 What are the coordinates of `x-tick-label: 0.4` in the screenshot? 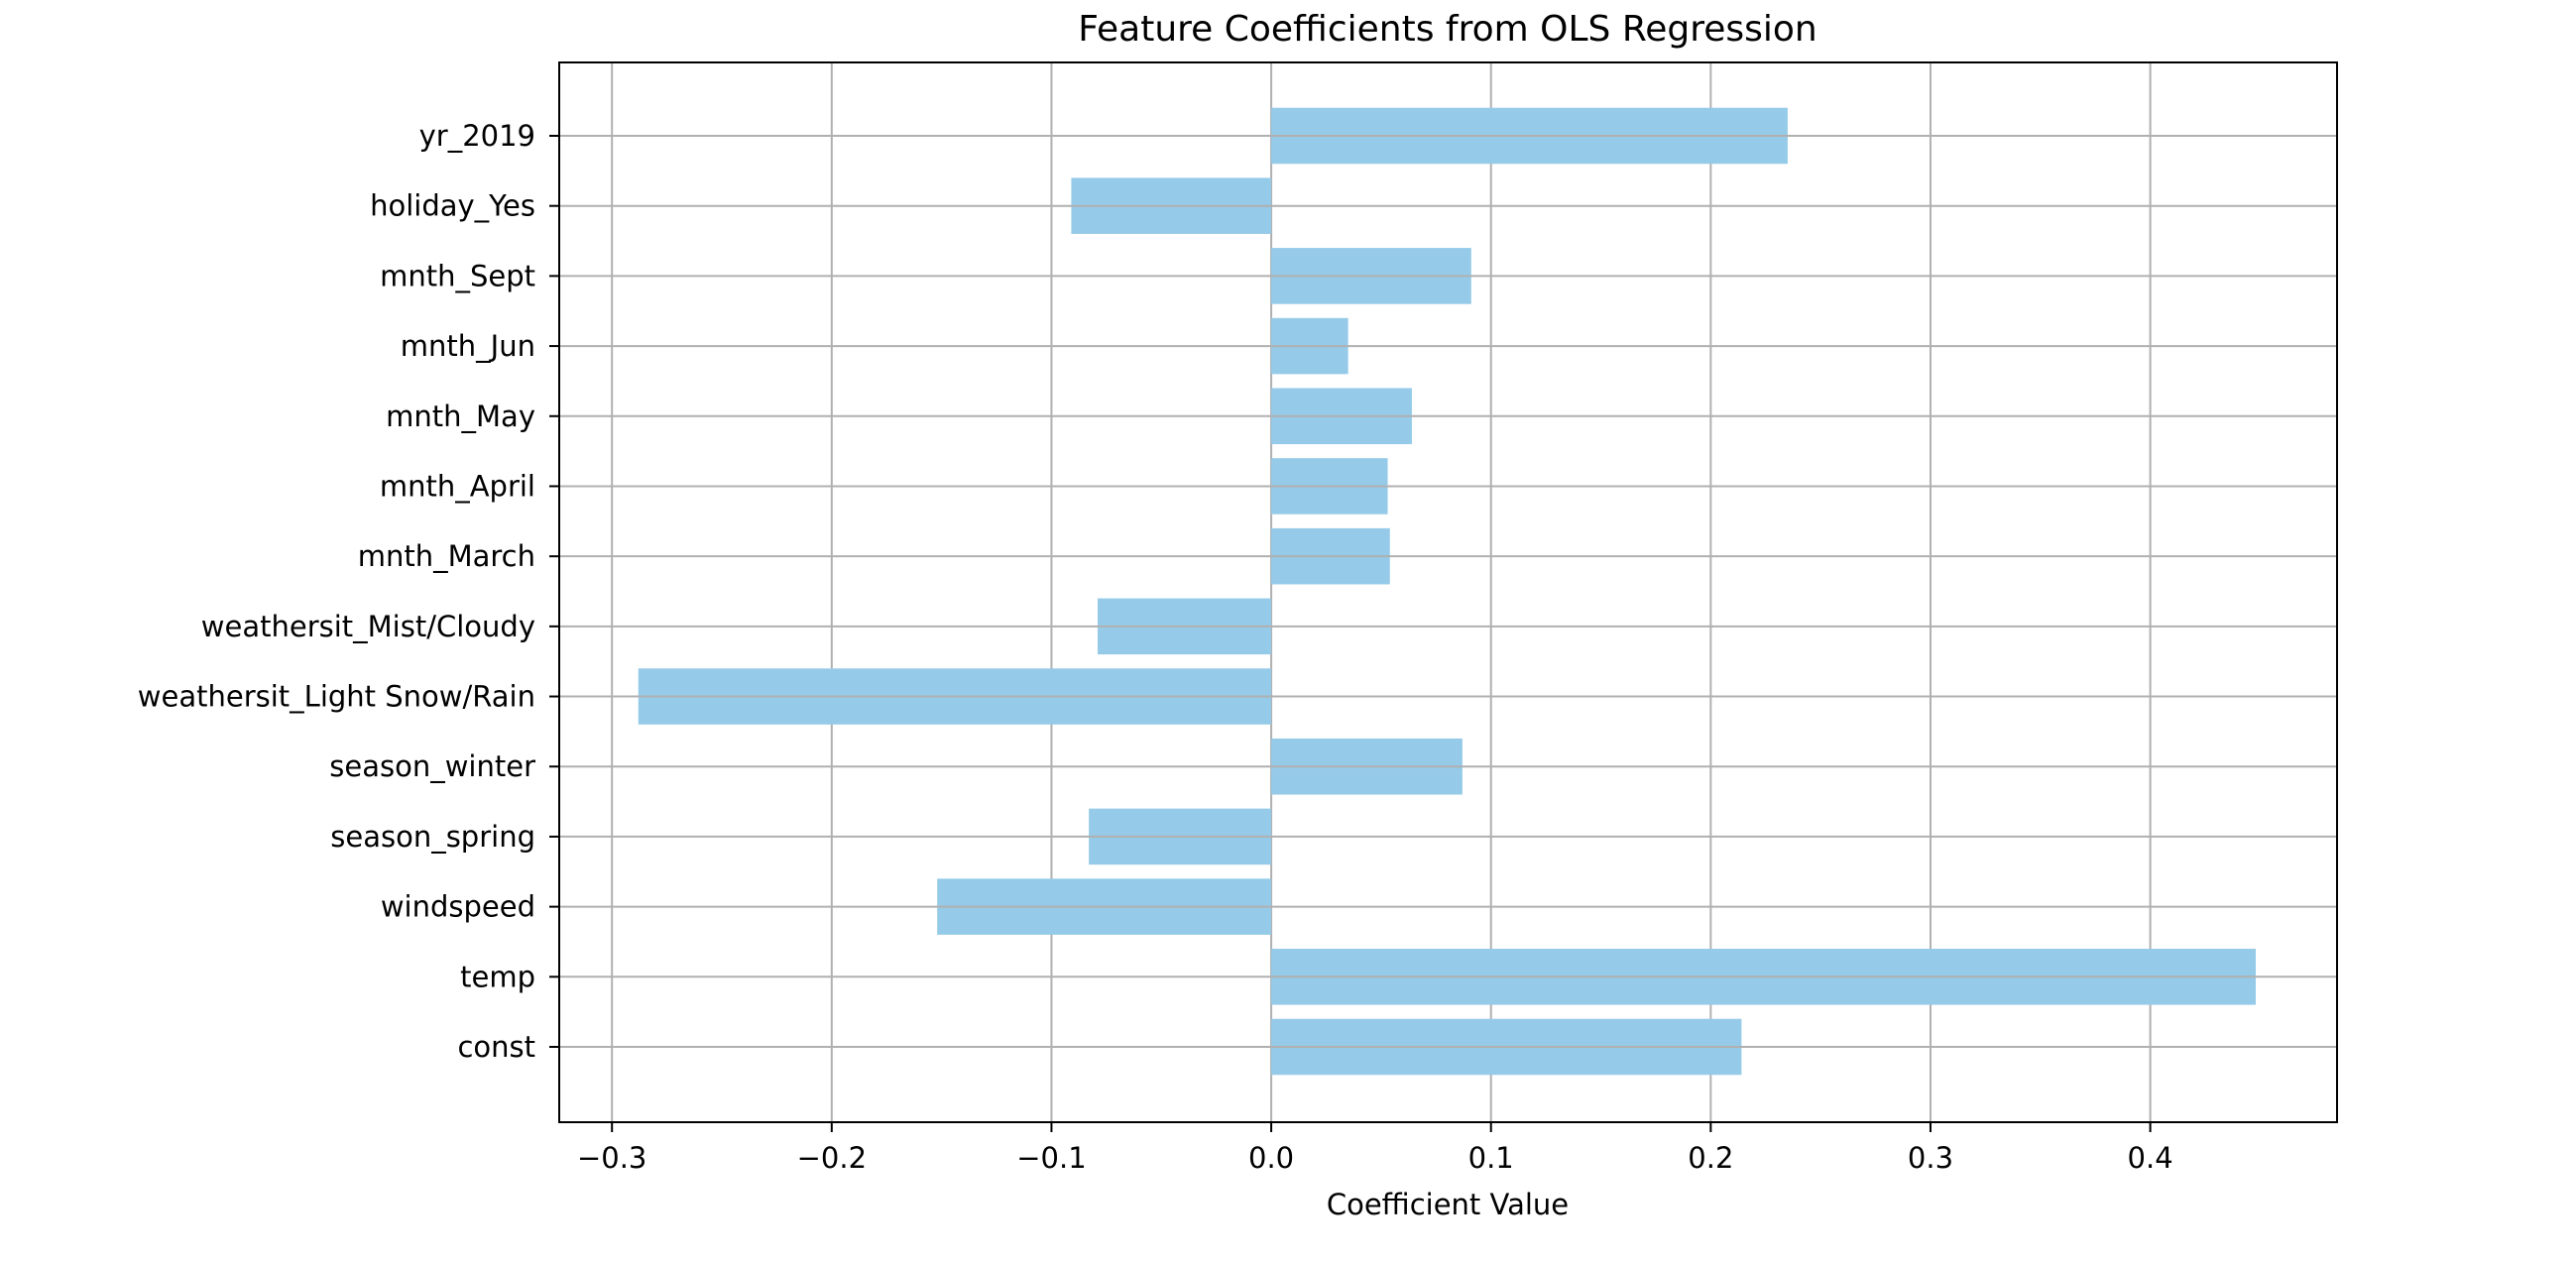 It's located at (2150, 1158).